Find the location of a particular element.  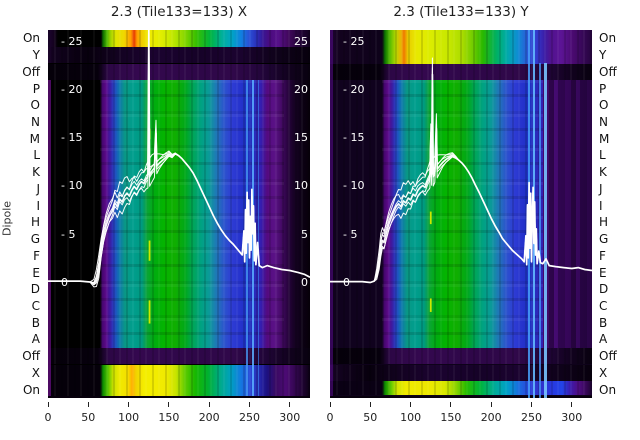

row-label-a: A is located at coordinates (603, 339).